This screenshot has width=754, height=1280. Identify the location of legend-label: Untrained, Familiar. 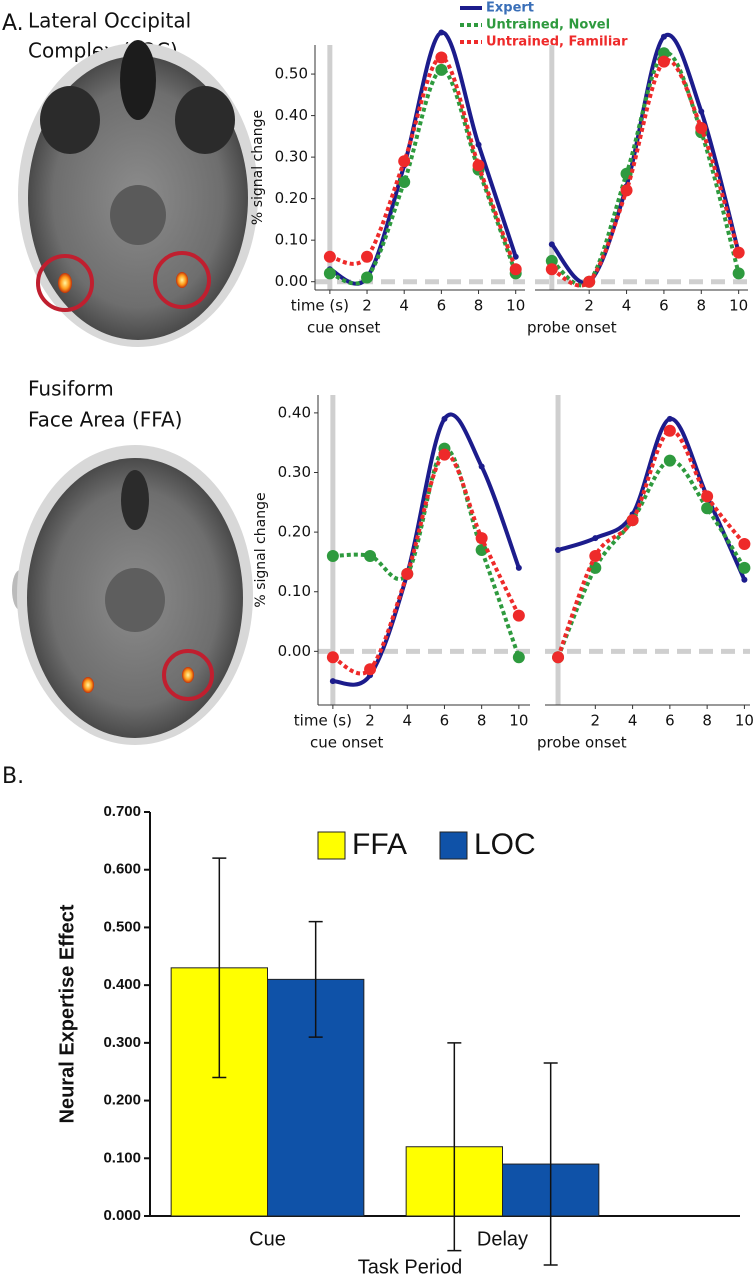
(557, 42).